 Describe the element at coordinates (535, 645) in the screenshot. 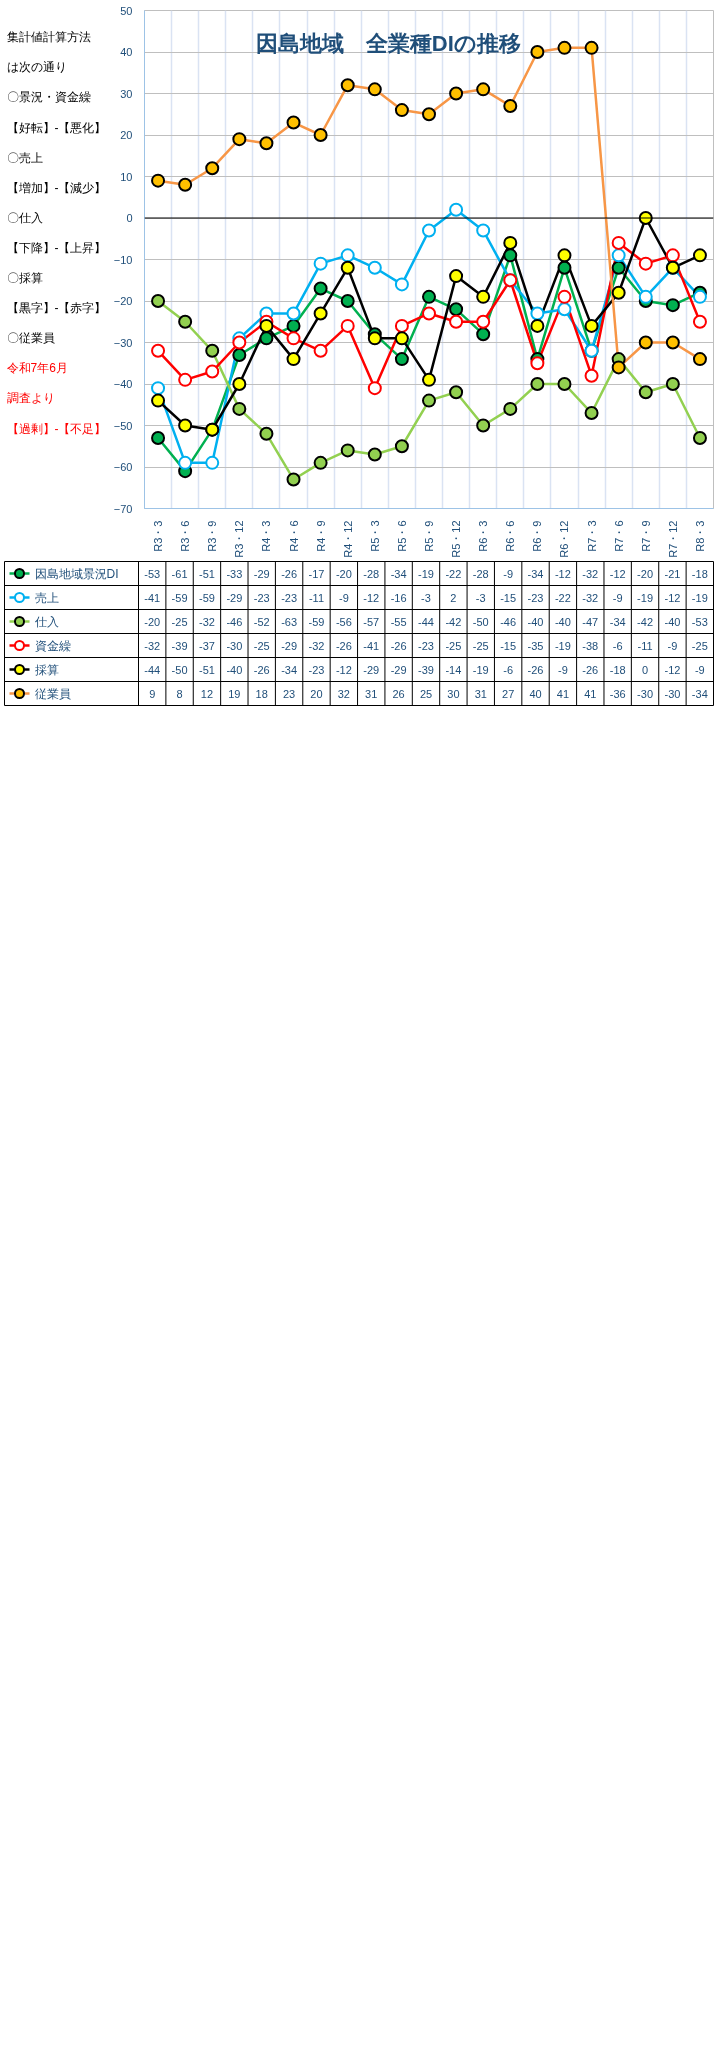

I see `data-label: -35` at that location.